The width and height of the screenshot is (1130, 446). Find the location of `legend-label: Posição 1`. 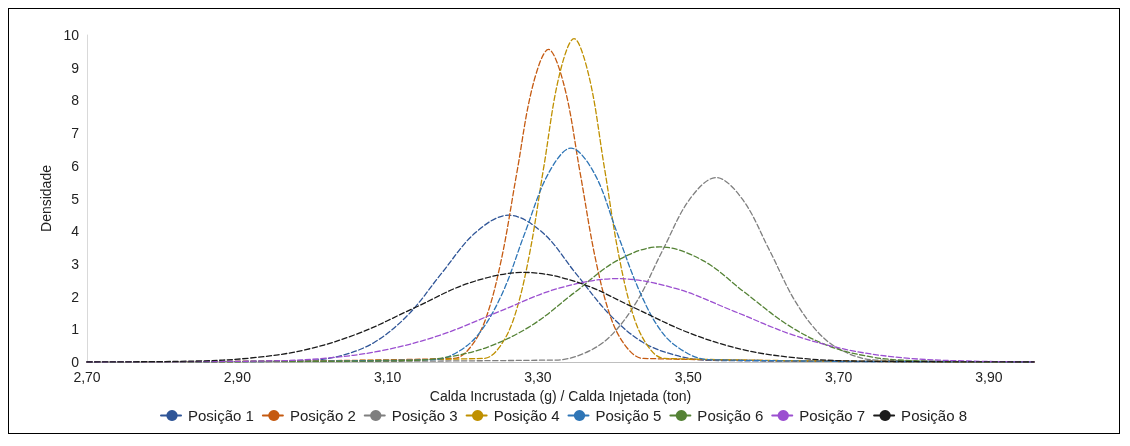

legend-label: Posição 1 is located at coordinates (221, 415).